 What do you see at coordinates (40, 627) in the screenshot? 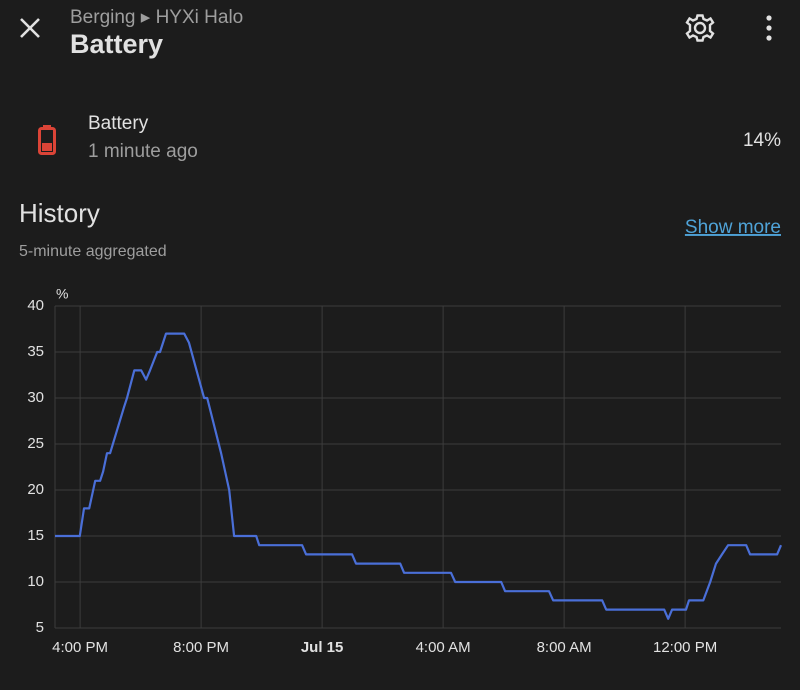
I see `y-tick-label: 5` at bounding box center [40, 627].